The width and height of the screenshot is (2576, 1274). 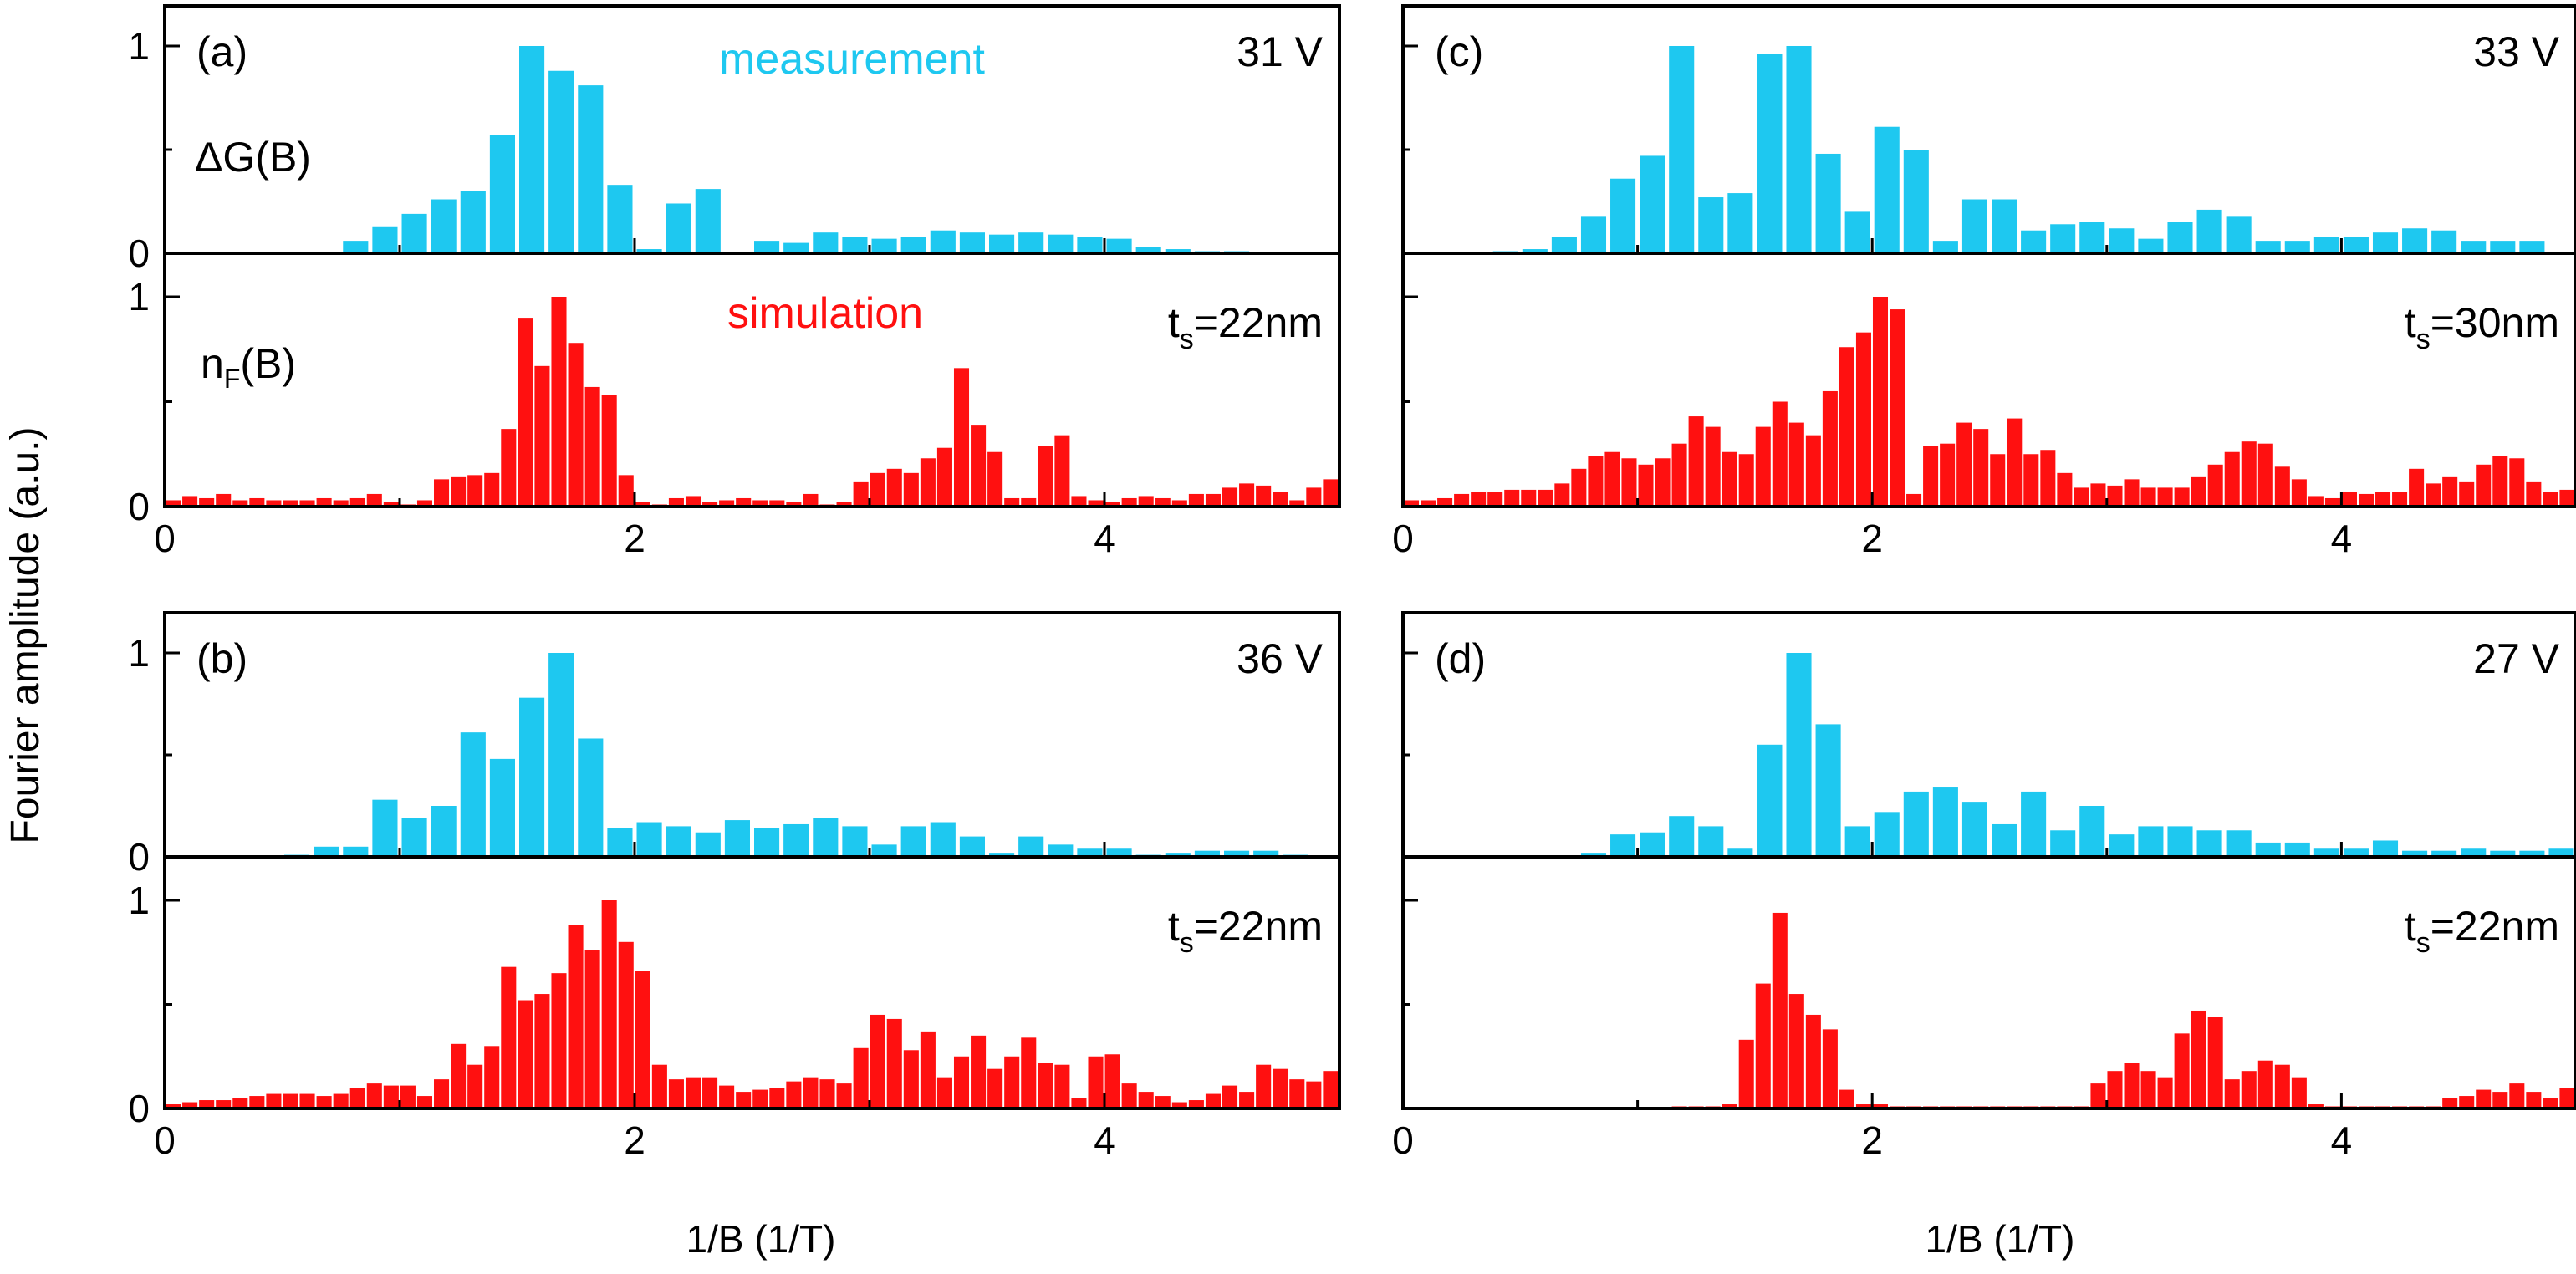 What do you see at coordinates (139, 506) in the screenshot?
I see `y-tick-label: 0` at bounding box center [139, 506].